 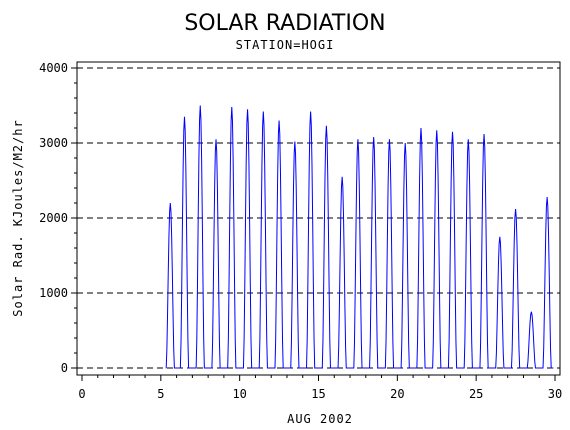 What do you see at coordinates (53, 218) in the screenshot?
I see `y-tick-label: 2000` at bounding box center [53, 218].